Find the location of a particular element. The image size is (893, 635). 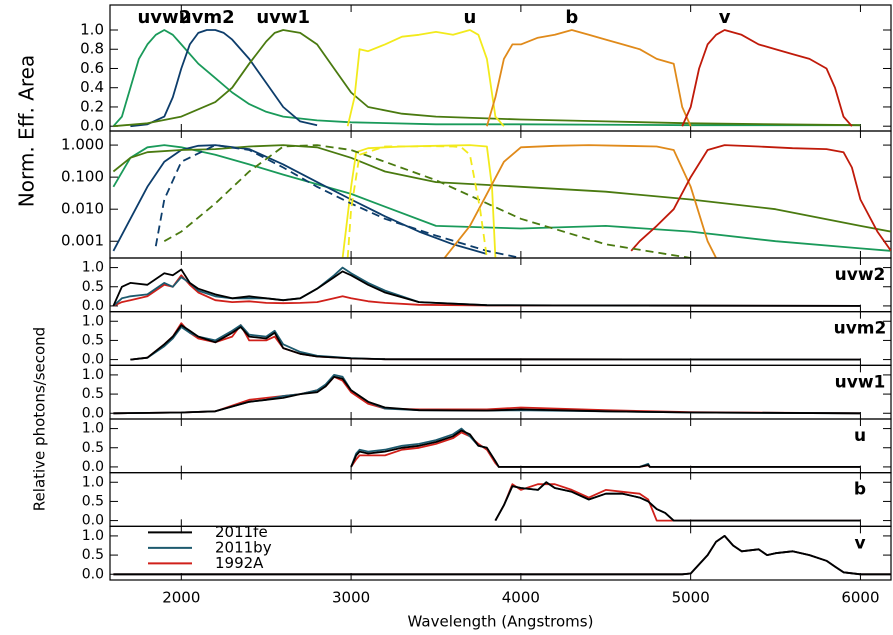

y-tick-label: 0.010 is located at coordinates (82, 209).